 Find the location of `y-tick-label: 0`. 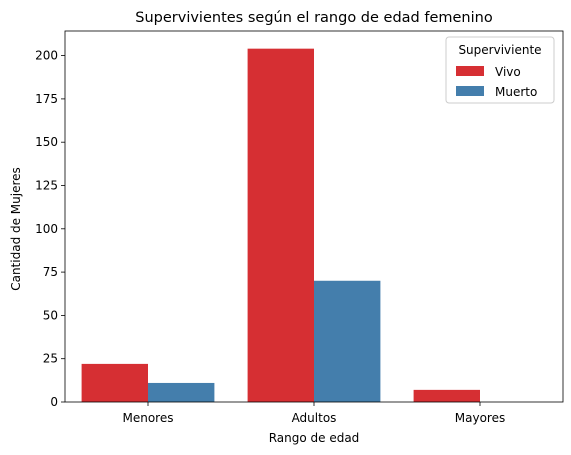

y-tick-label: 0 is located at coordinates (54, 402).